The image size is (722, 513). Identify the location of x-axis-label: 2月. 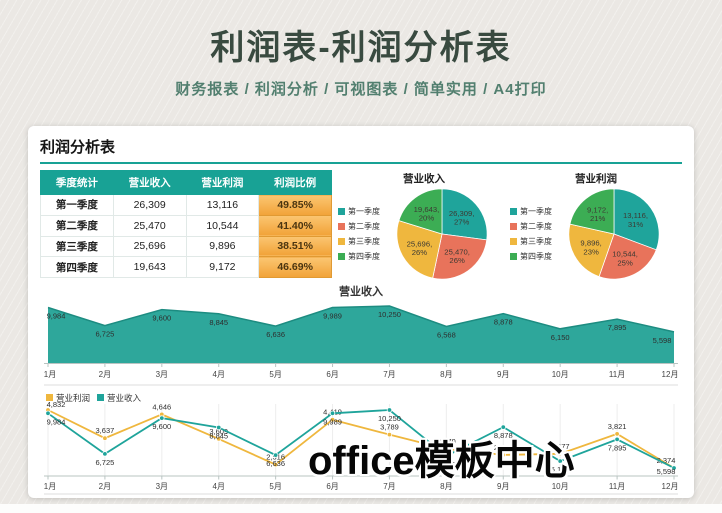
(105, 486).